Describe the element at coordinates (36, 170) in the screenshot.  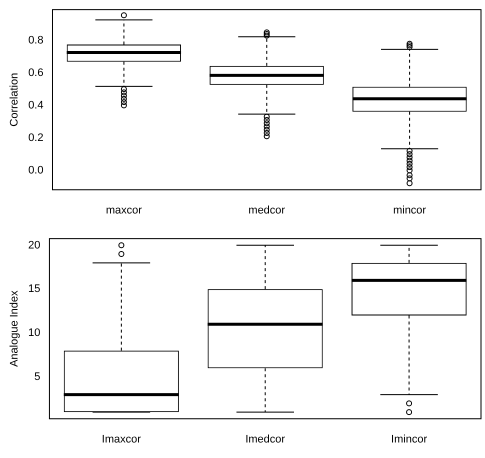
I see `y-tick-label: 0.0` at that location.